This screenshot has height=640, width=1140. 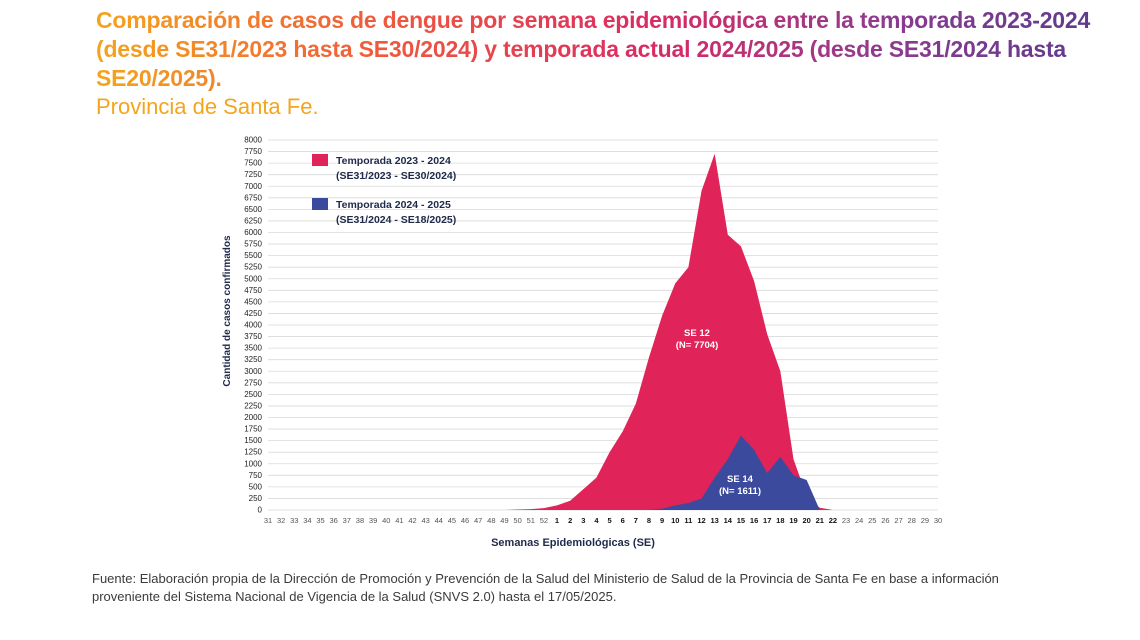 I want to click on x-tick-label: 18, so click(x=780, y=520).